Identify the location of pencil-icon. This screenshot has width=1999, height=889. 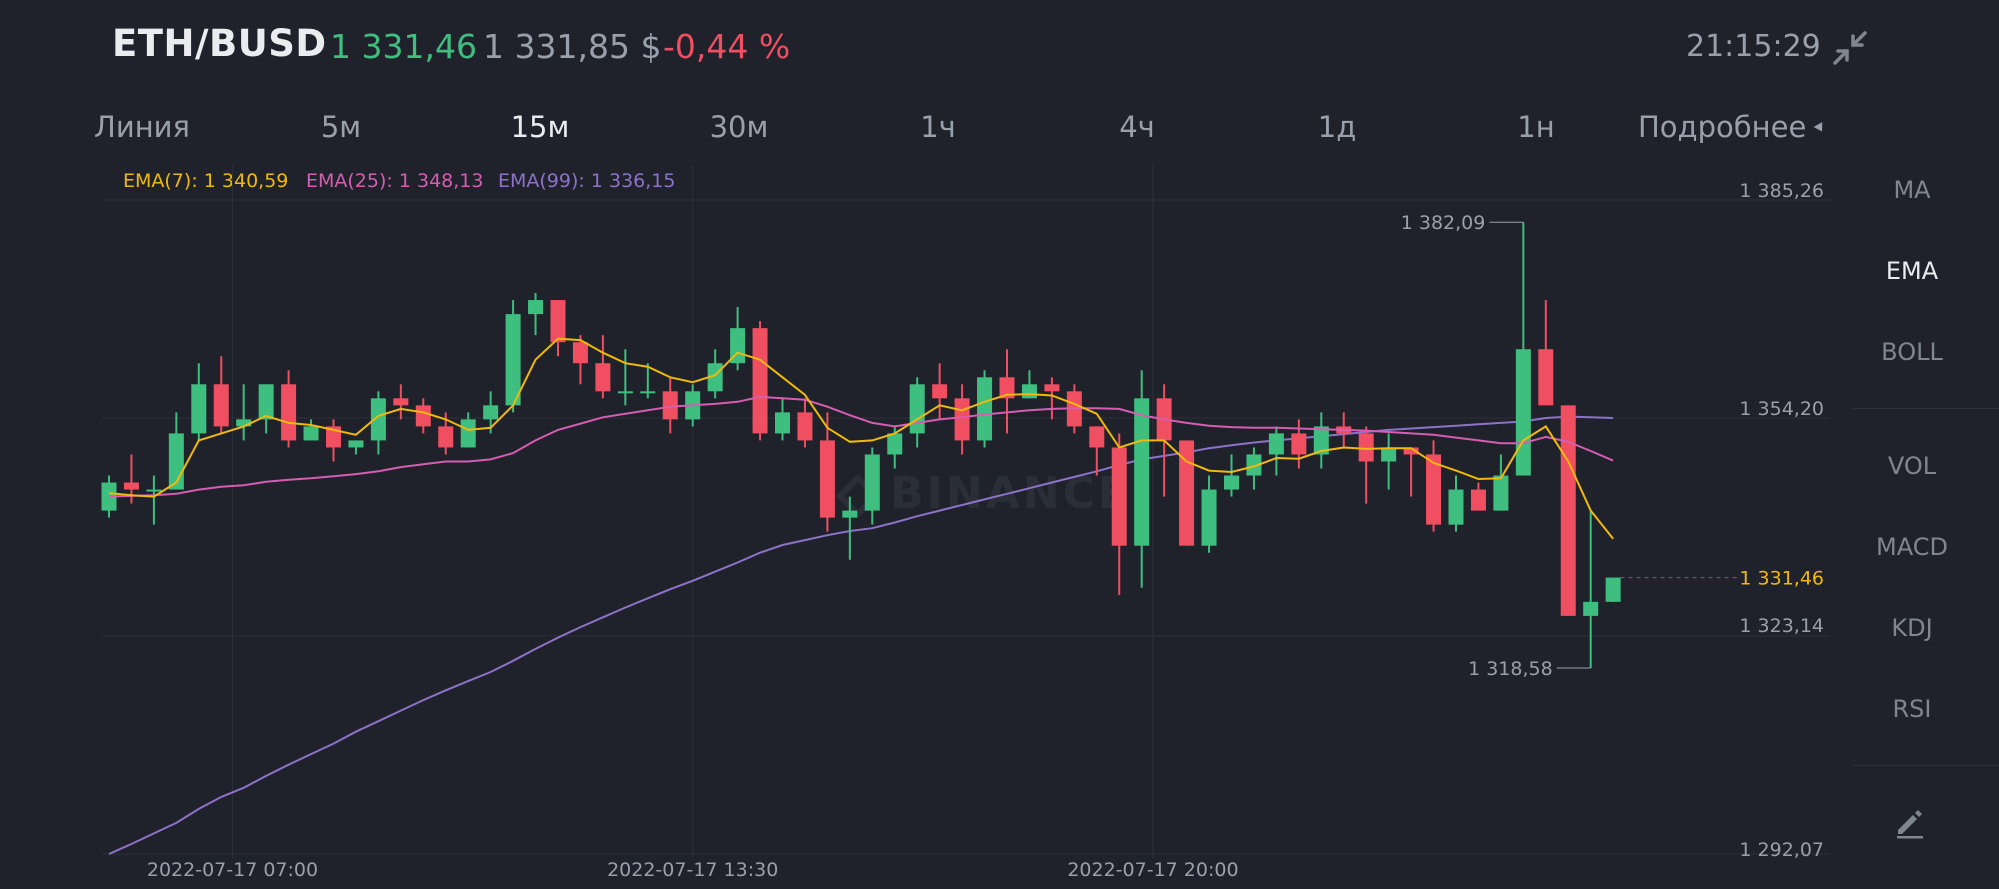
(1910, 822).